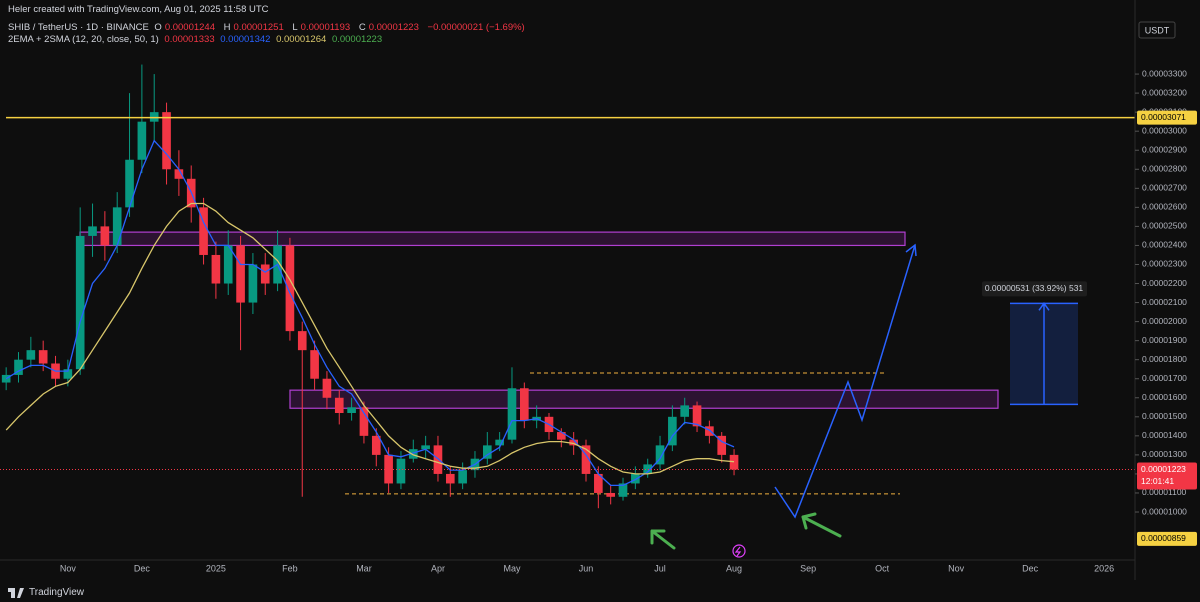 This screenshot has height=602, width=1200. What do you see at coordinates (1164, 359) in the screenshot?
I see `y-tick-label: 0.00001800` at bounding box center [1164, 359].